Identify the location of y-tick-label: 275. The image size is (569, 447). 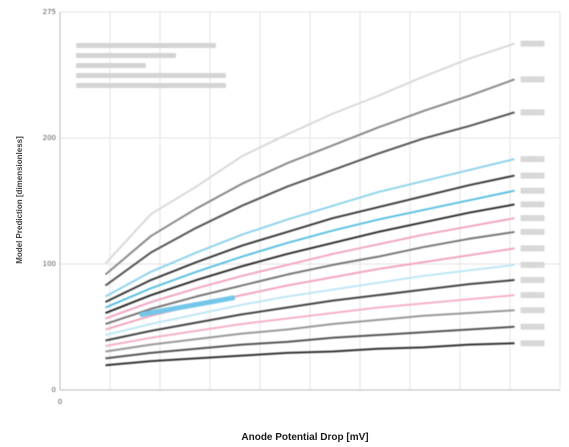
(49, 12).